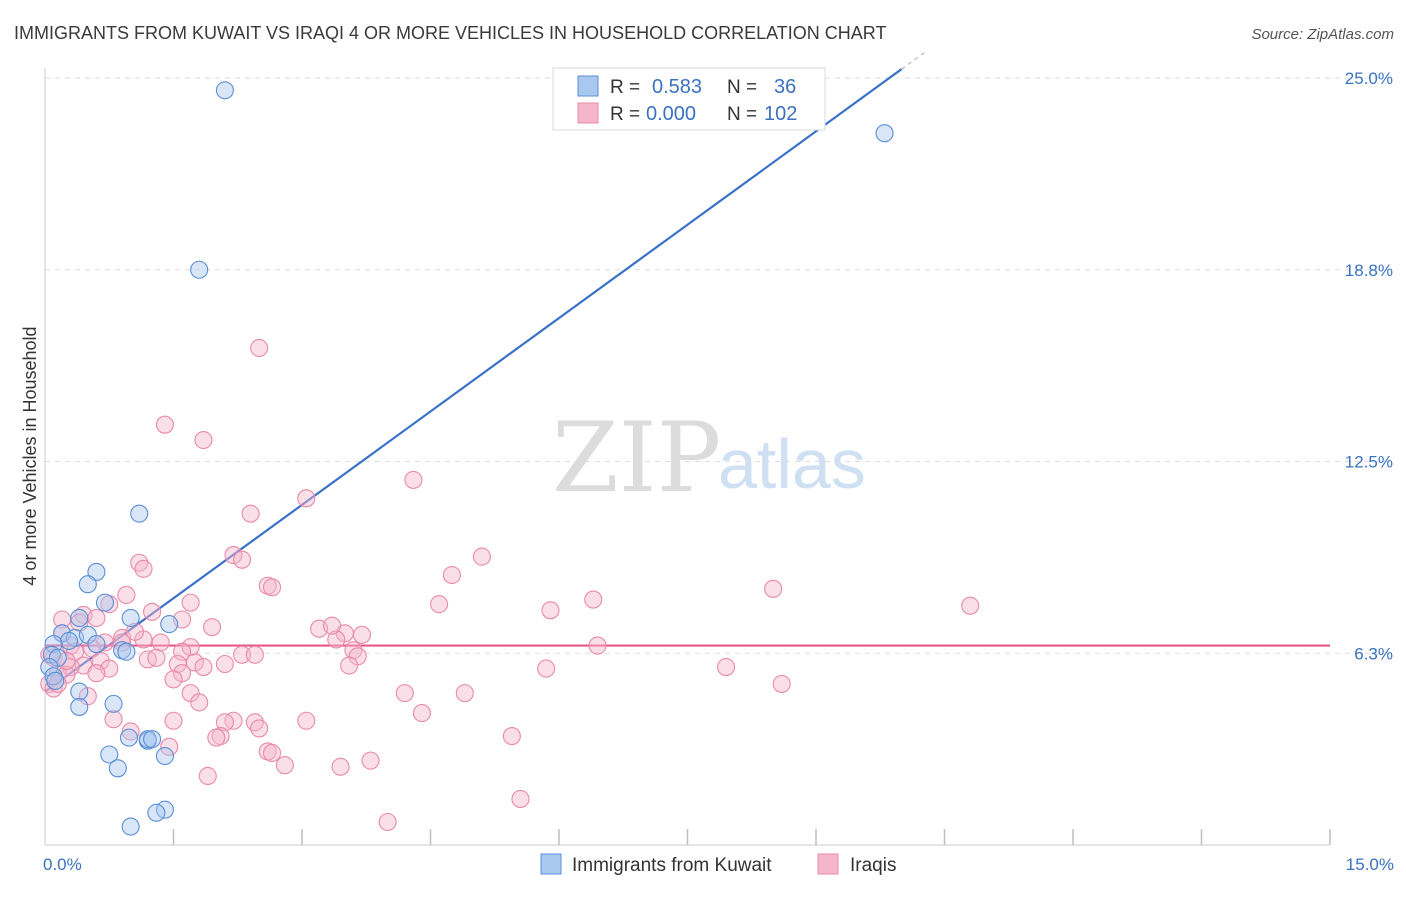 Image resolution: width=1406 pixels, height=897 pixels. What do you see at coordinates (792, 464) in the screenshot?
I see `watermark-atlas: atlas` at bounding box center [792, 464].